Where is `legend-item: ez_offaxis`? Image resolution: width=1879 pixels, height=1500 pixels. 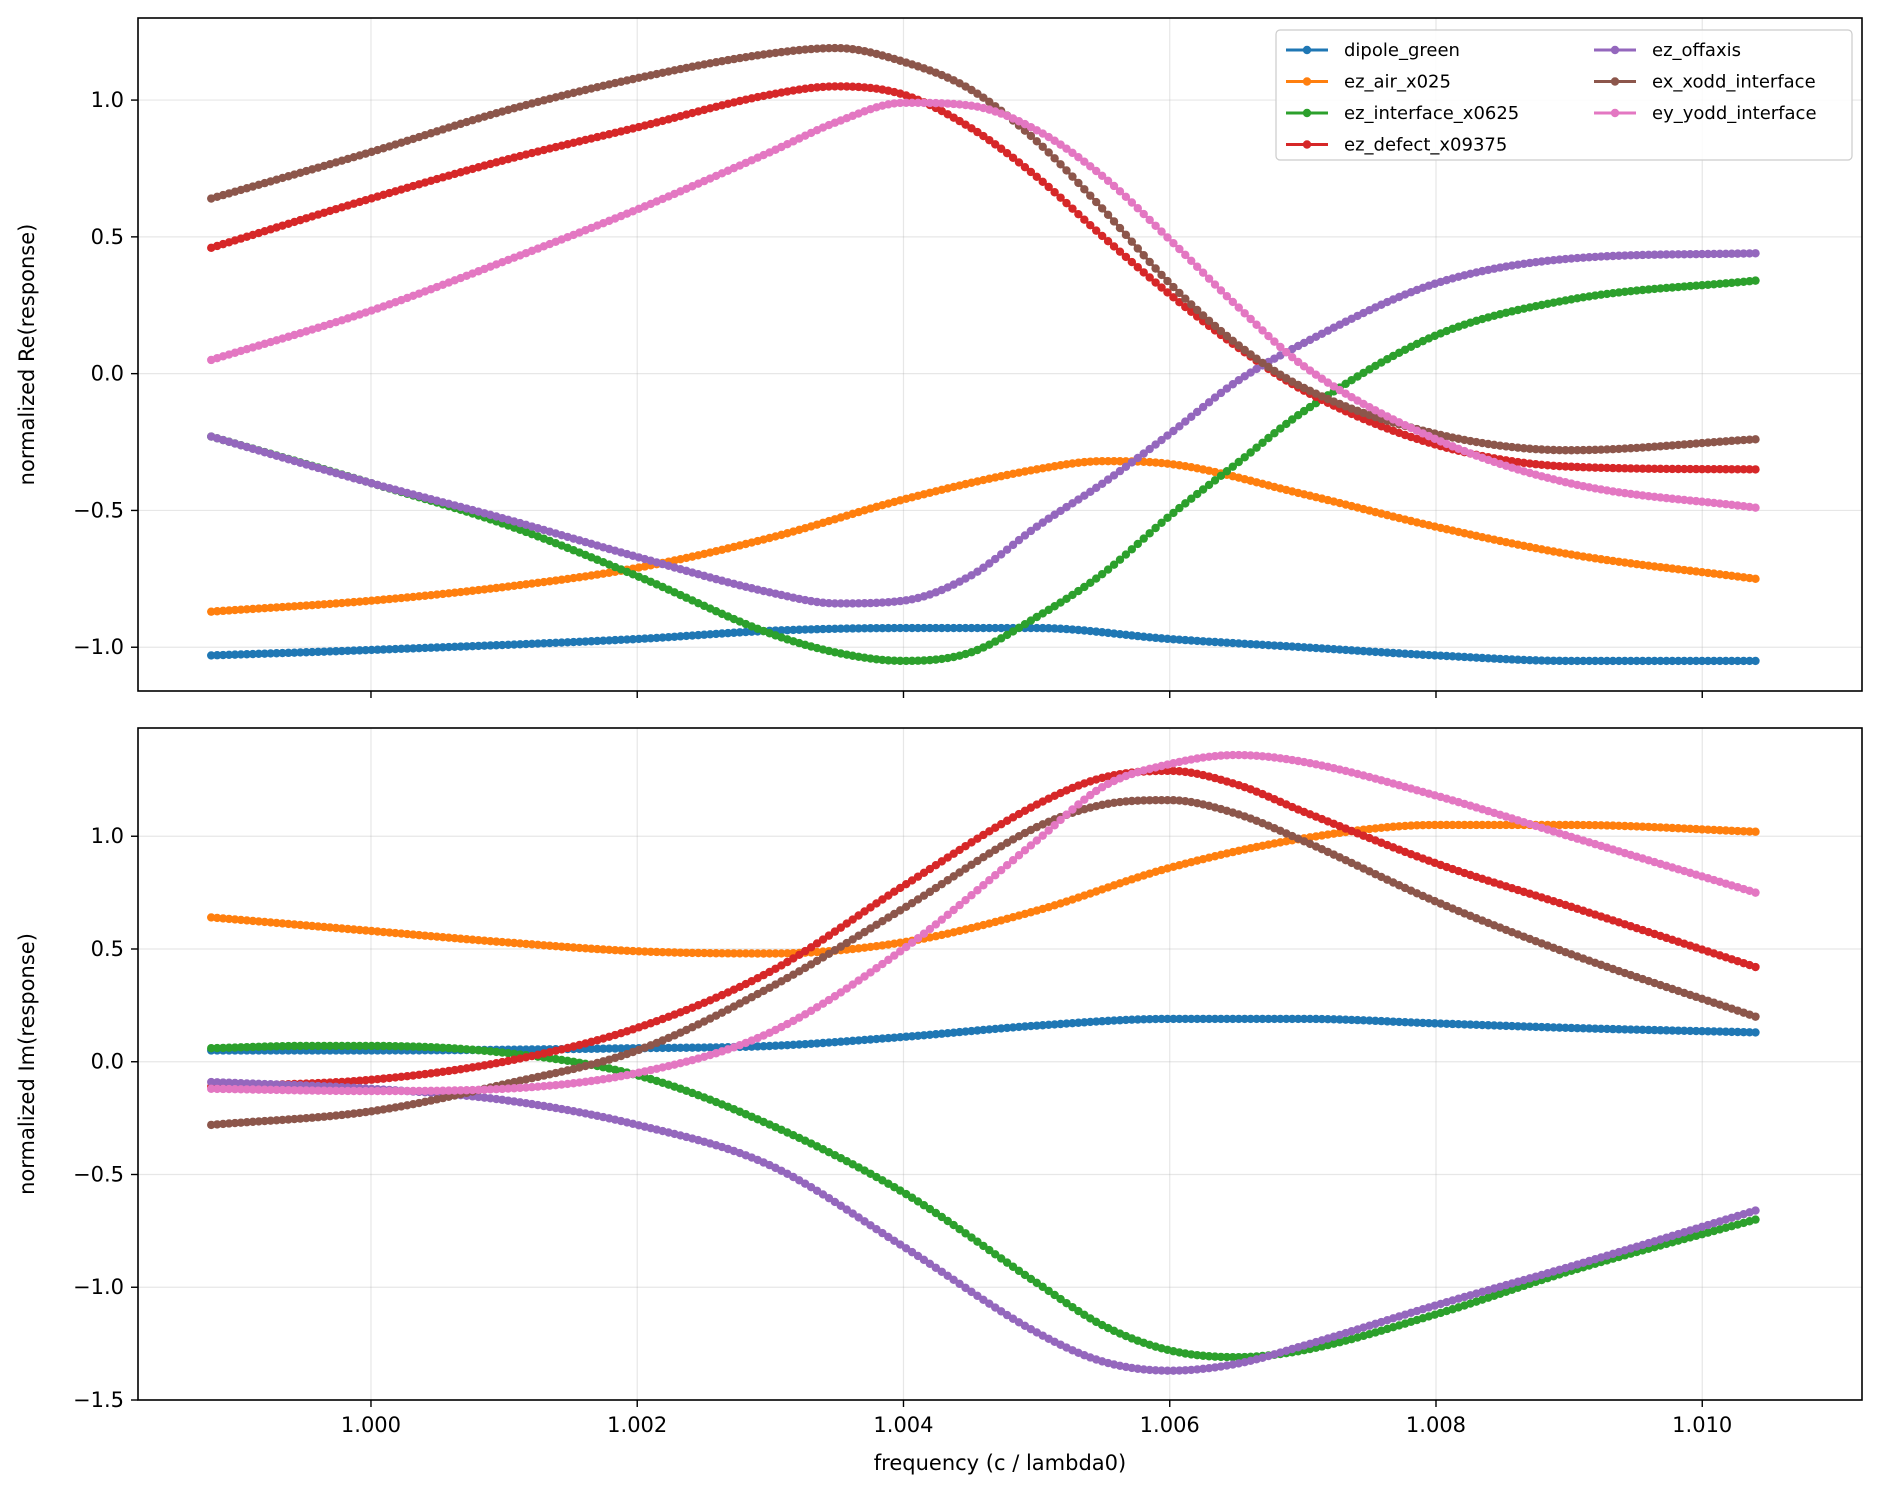 legend-item: ez_offaxis is located at coordinates (1667, 50).